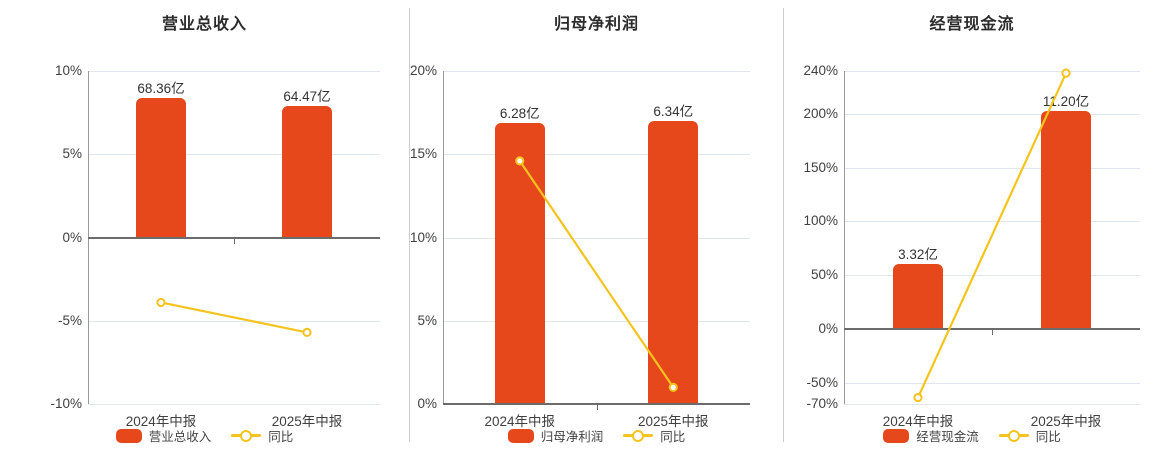 Image resolution: width=1160 pixels, height=450 pixels. I want to click on y-axis-tick-label: 100%, so click(820, 221).